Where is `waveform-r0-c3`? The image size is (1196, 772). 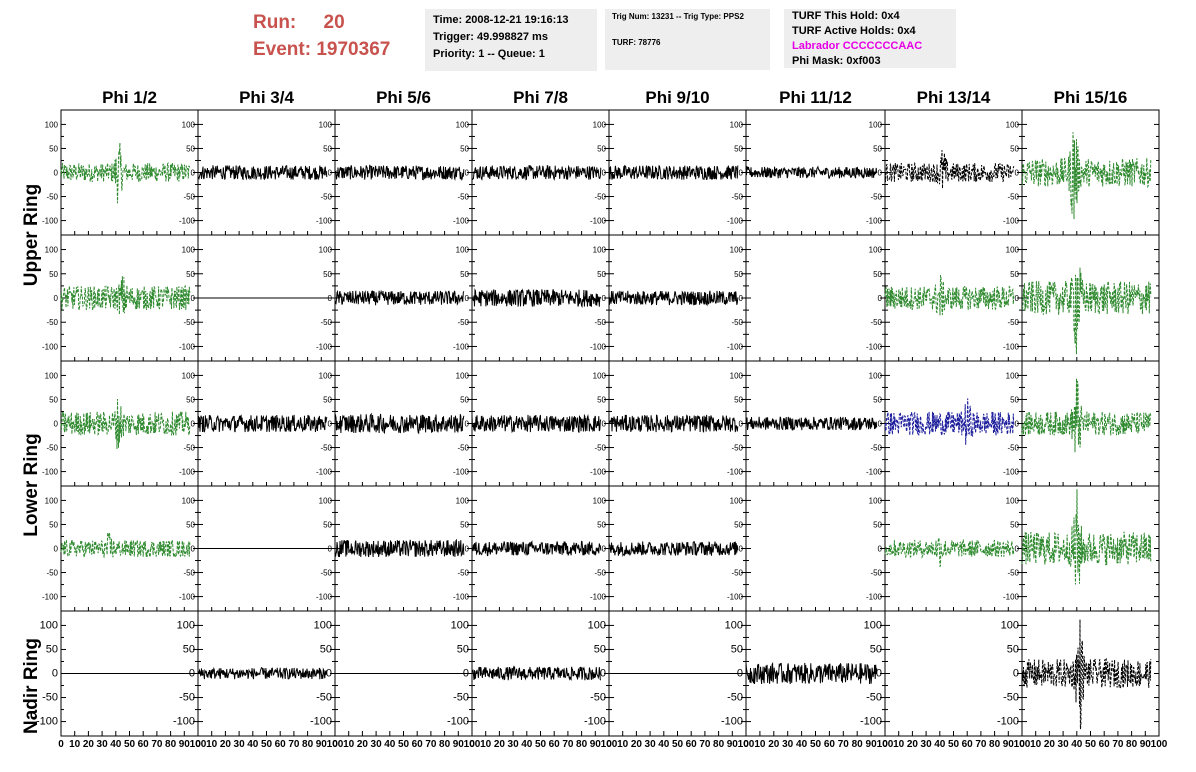 waveform-r0-c3 is located at coordinates (536, 172).